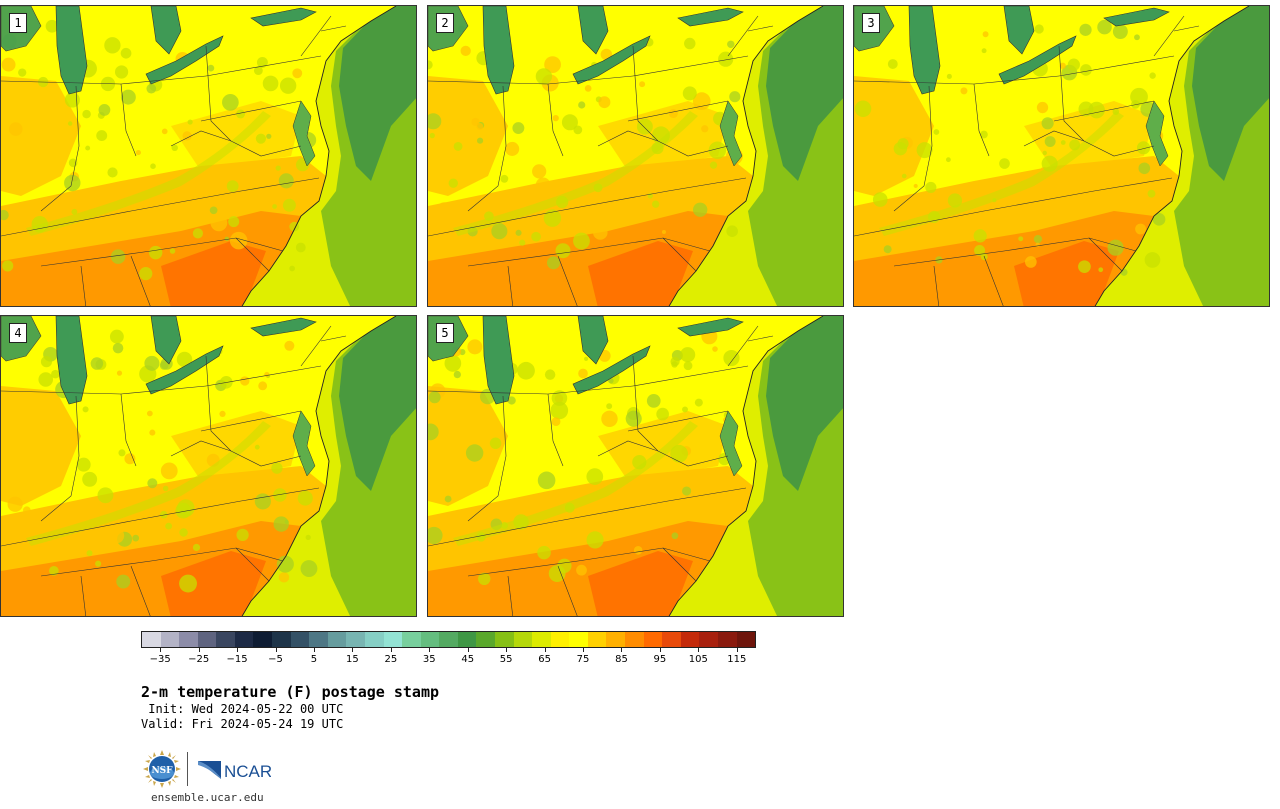 Image resolution: width=1280 pixels, height=809 pixels. Describe the element at coordinates (445, 23) in the screenshot. I see `panel-number-label: 2` at that location.